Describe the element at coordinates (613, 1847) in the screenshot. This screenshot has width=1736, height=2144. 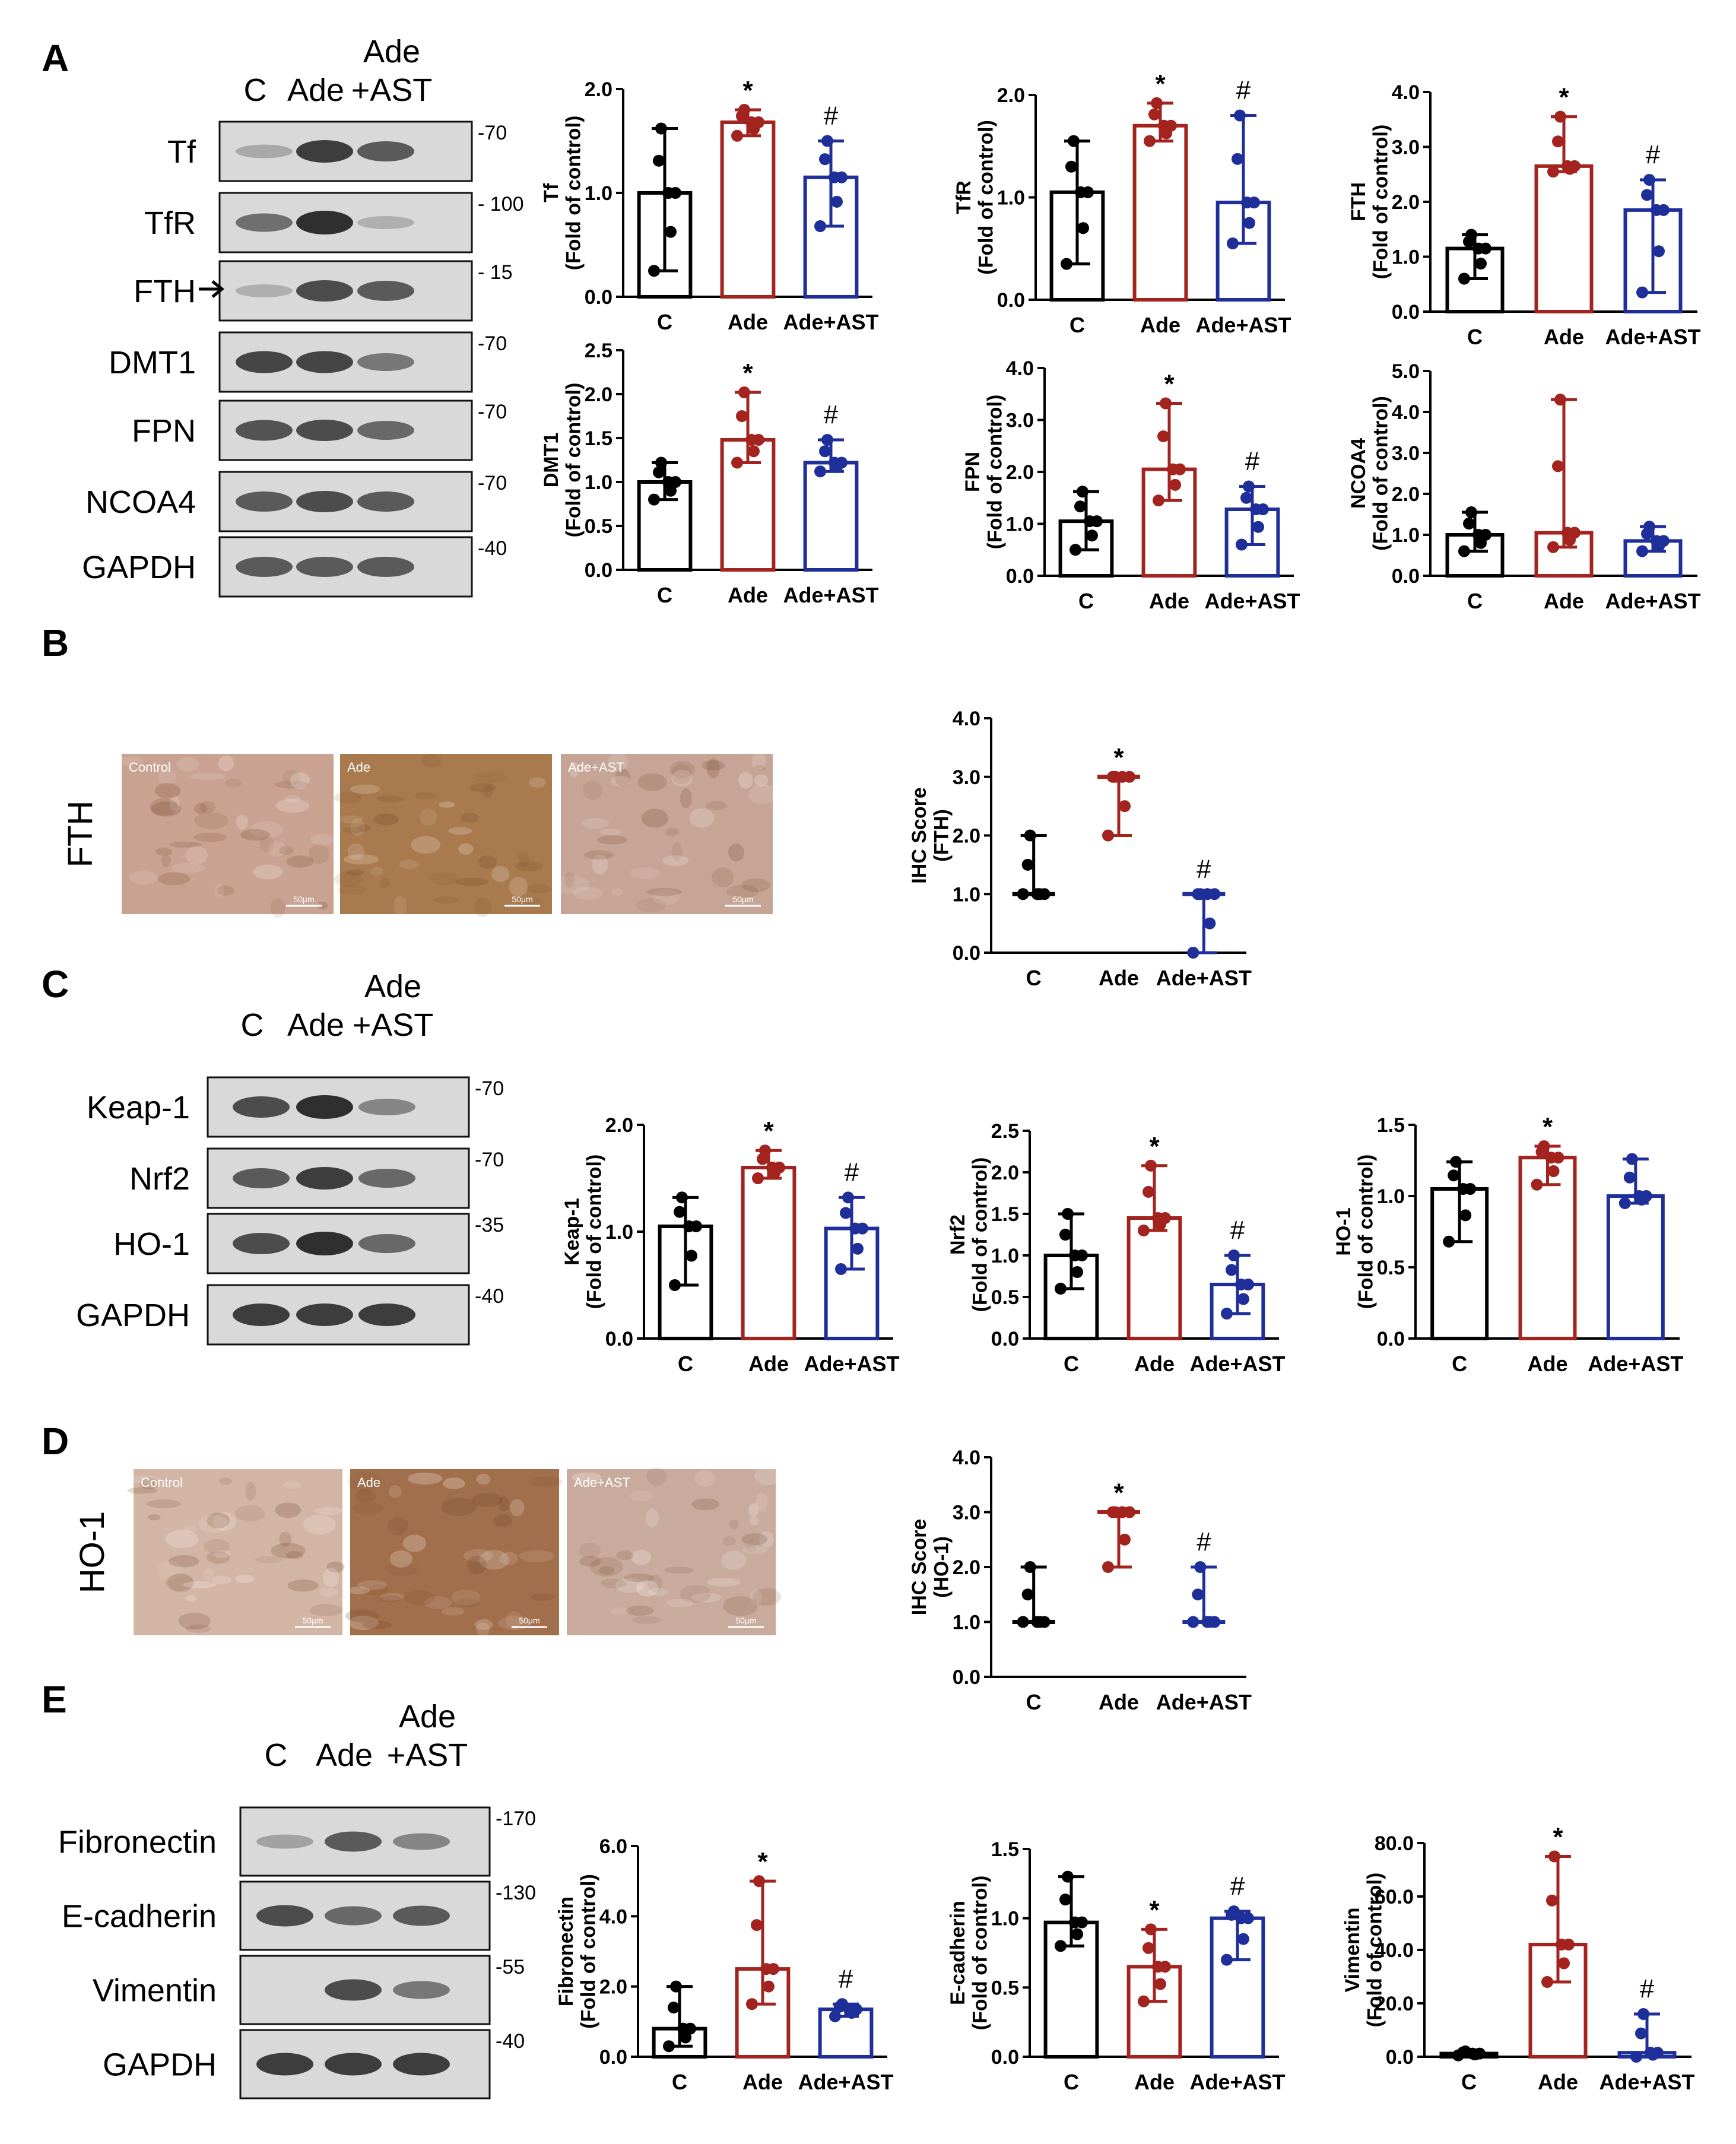
I see `y-tick-label: 6.0` at that location.